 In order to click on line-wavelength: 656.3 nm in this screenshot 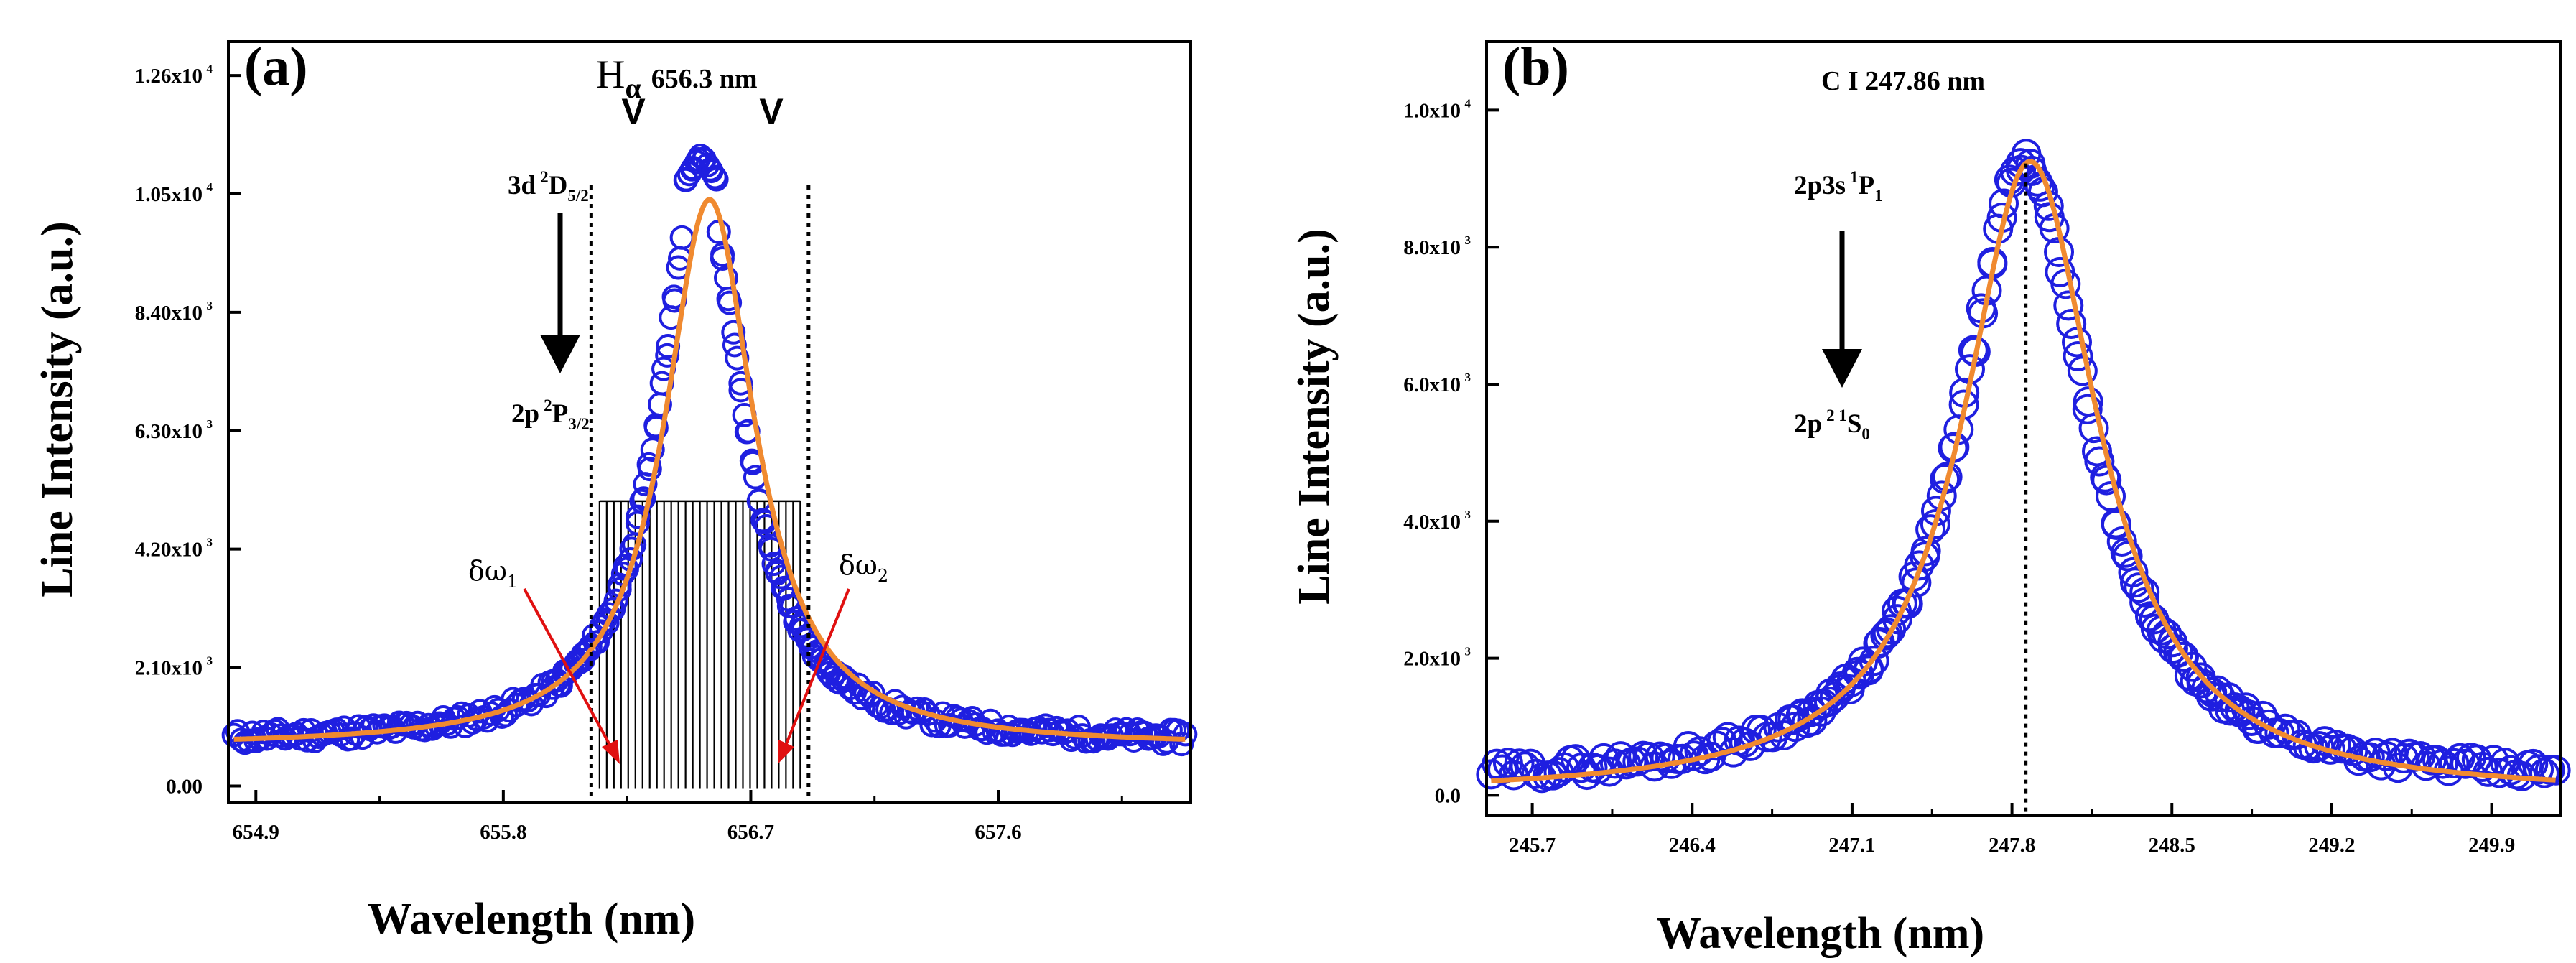, I will do `click(704, 79)`.